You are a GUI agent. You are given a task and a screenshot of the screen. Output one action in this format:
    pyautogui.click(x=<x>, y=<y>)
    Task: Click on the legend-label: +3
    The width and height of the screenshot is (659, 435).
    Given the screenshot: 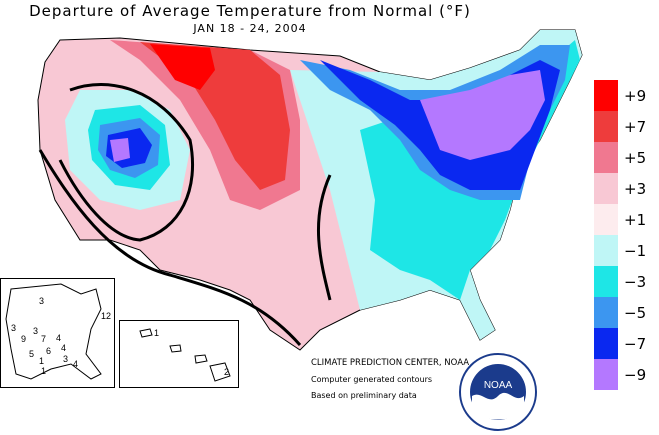 What is the action you would take?
    pyautogui.click(x=635, y=188)
    